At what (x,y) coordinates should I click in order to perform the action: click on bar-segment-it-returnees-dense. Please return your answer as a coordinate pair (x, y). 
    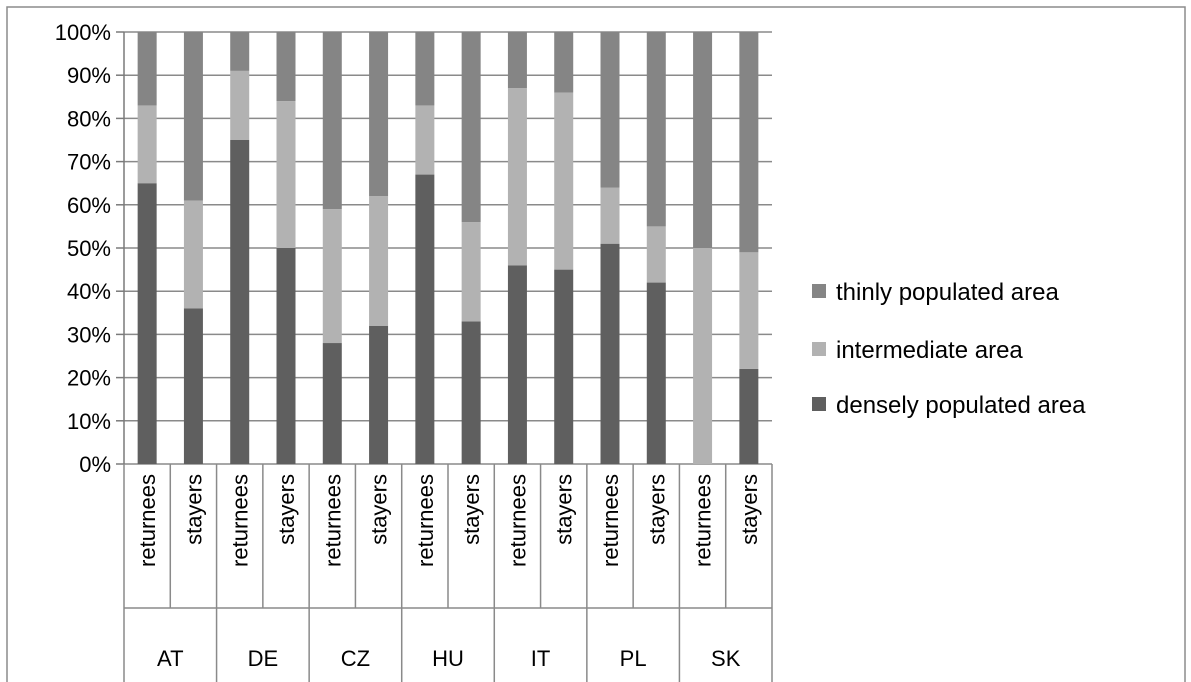
    Looking at the image, I should click on (517, 364).